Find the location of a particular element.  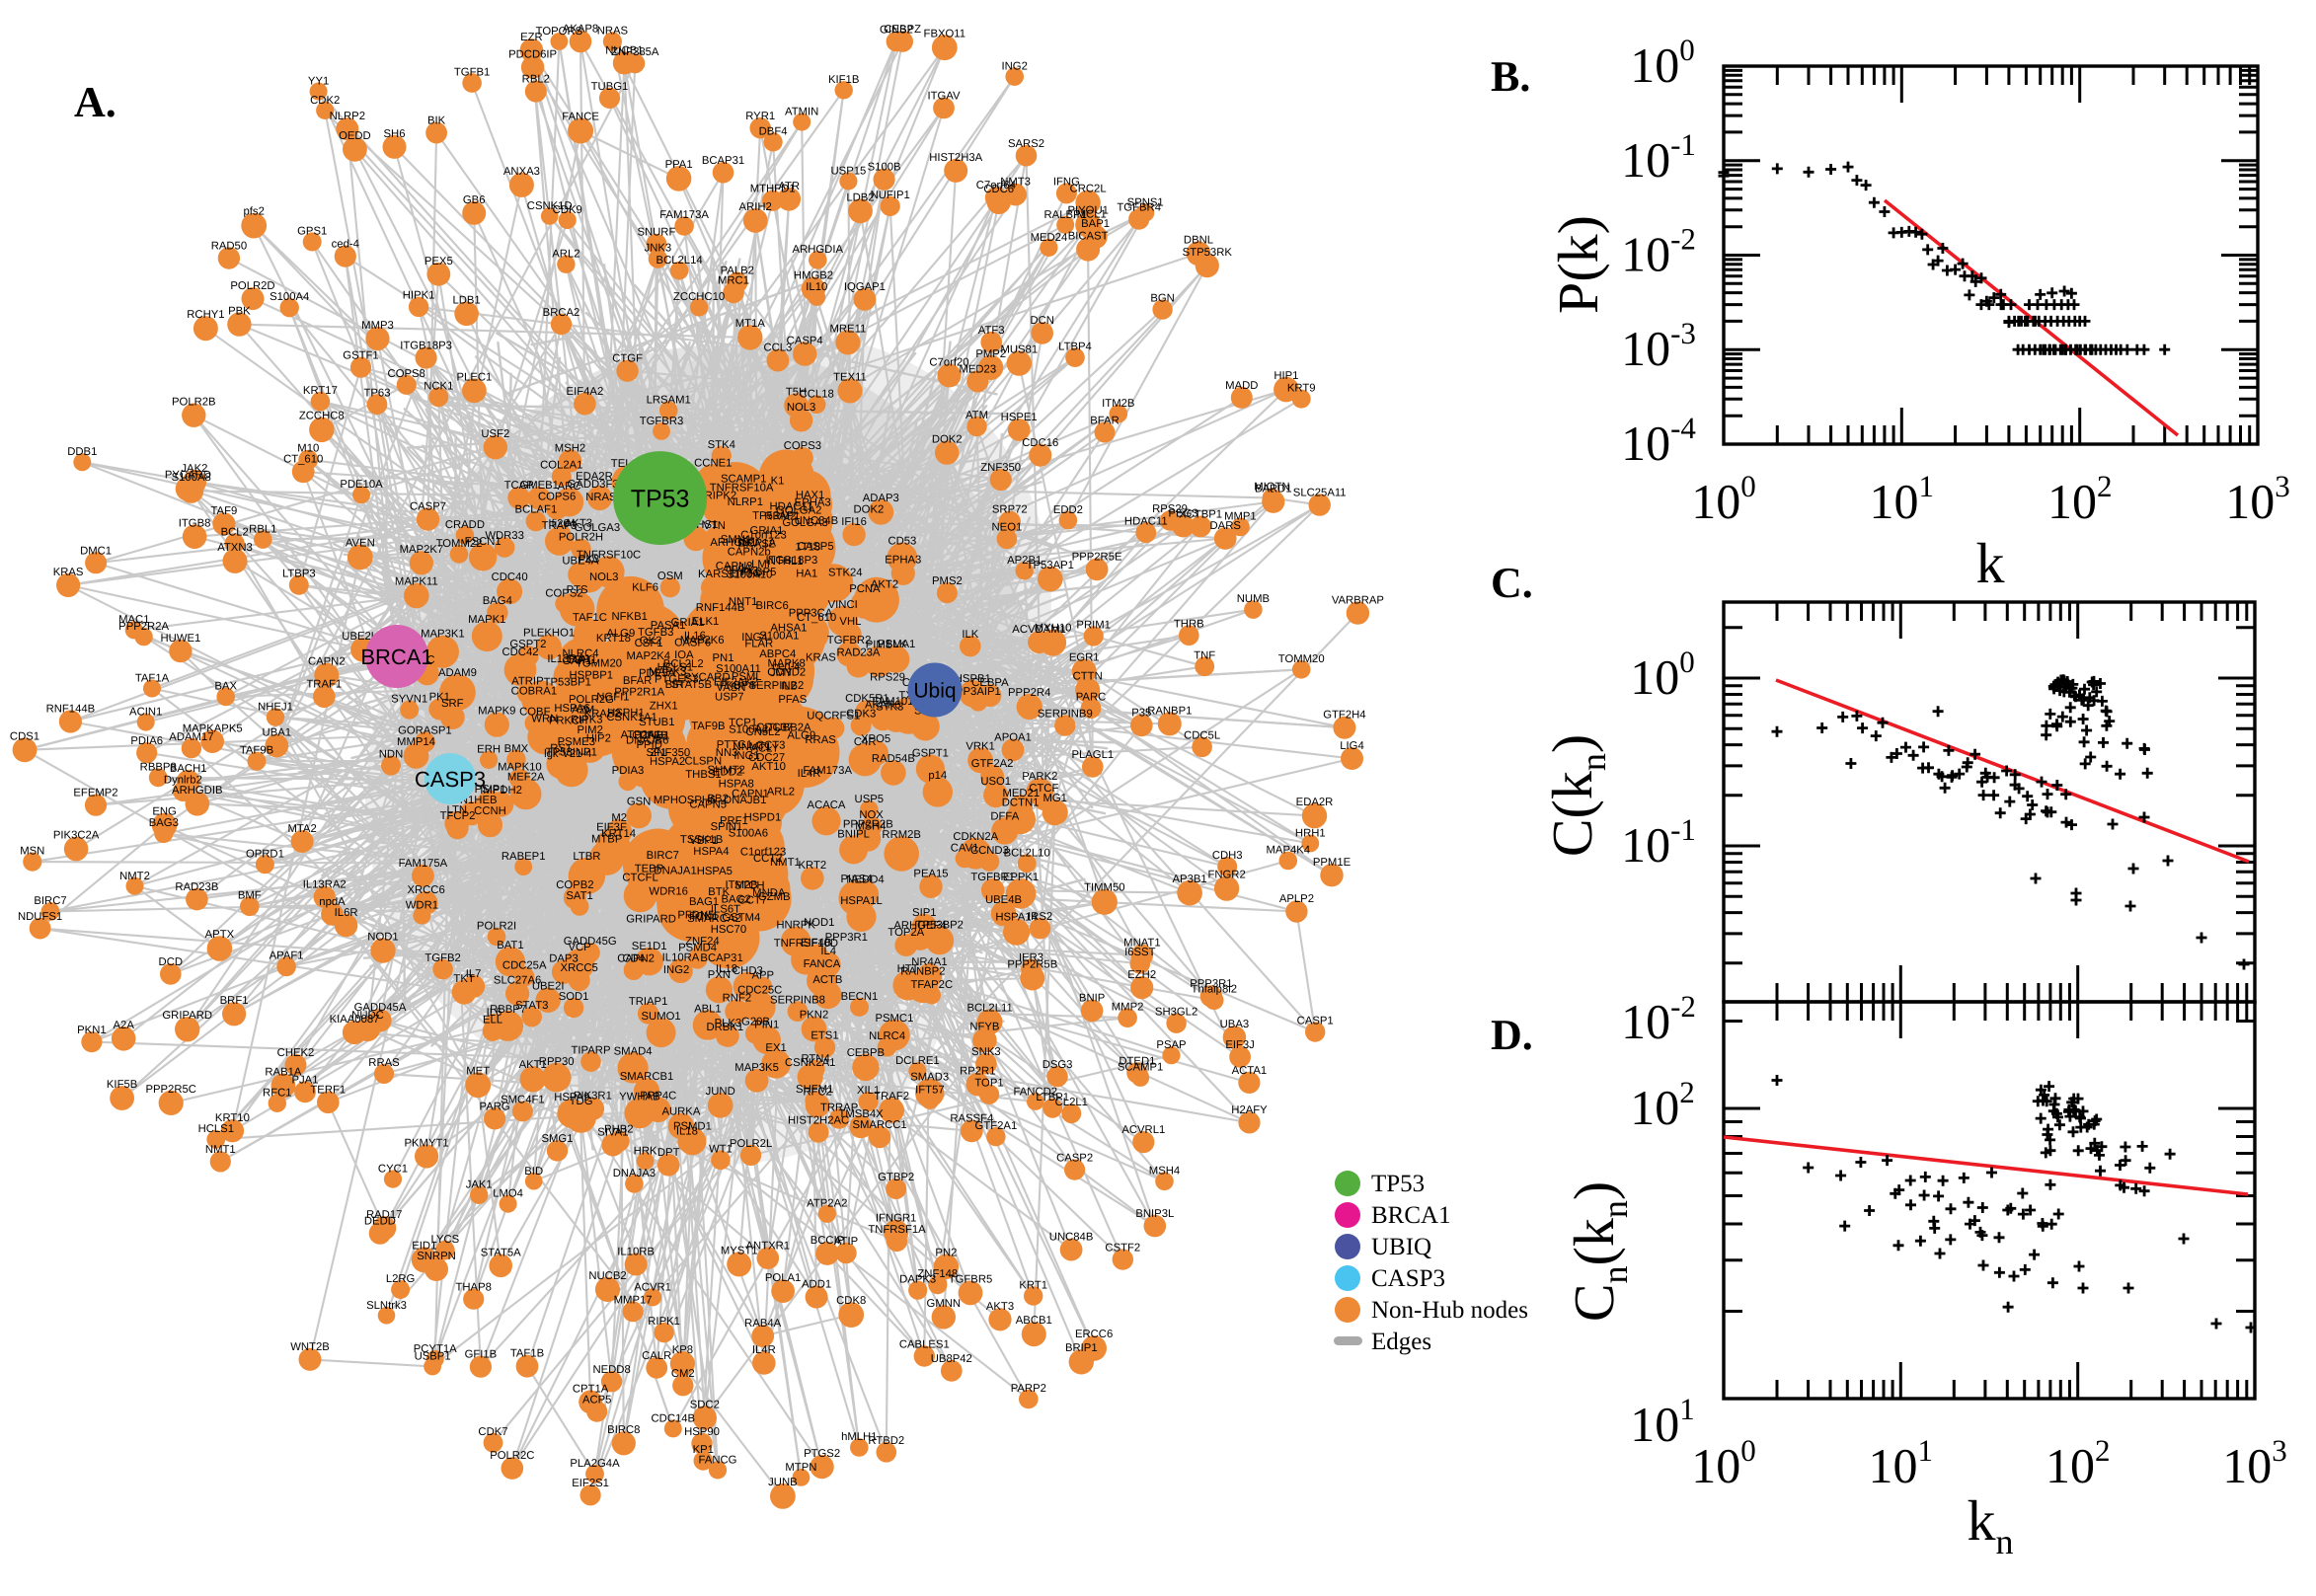

svg-text: TGFB1 is located at coordinates (472, 72).